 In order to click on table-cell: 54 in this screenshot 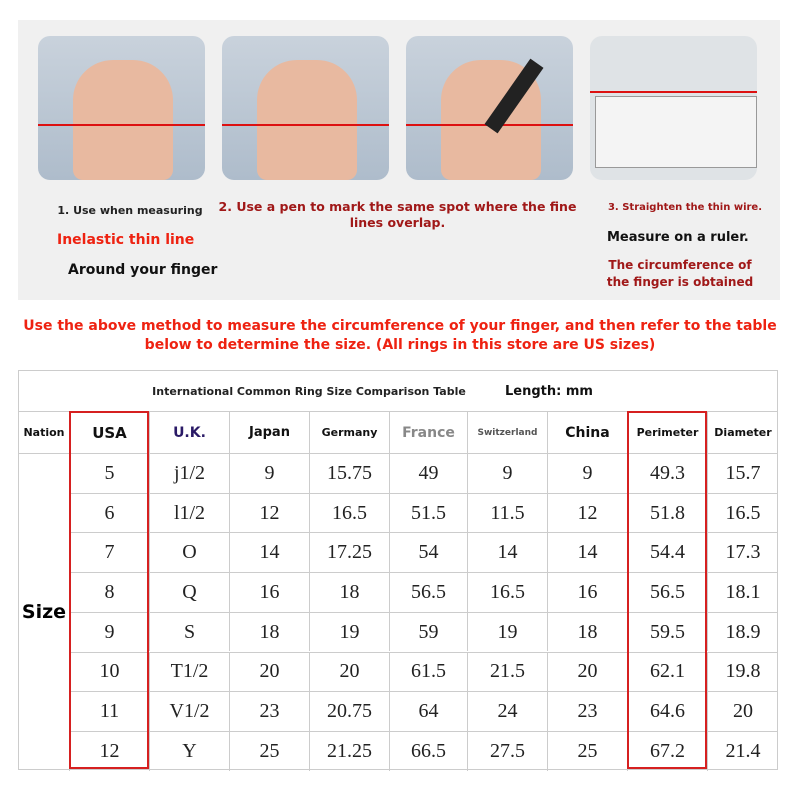, I will do `click(428, 552)`.